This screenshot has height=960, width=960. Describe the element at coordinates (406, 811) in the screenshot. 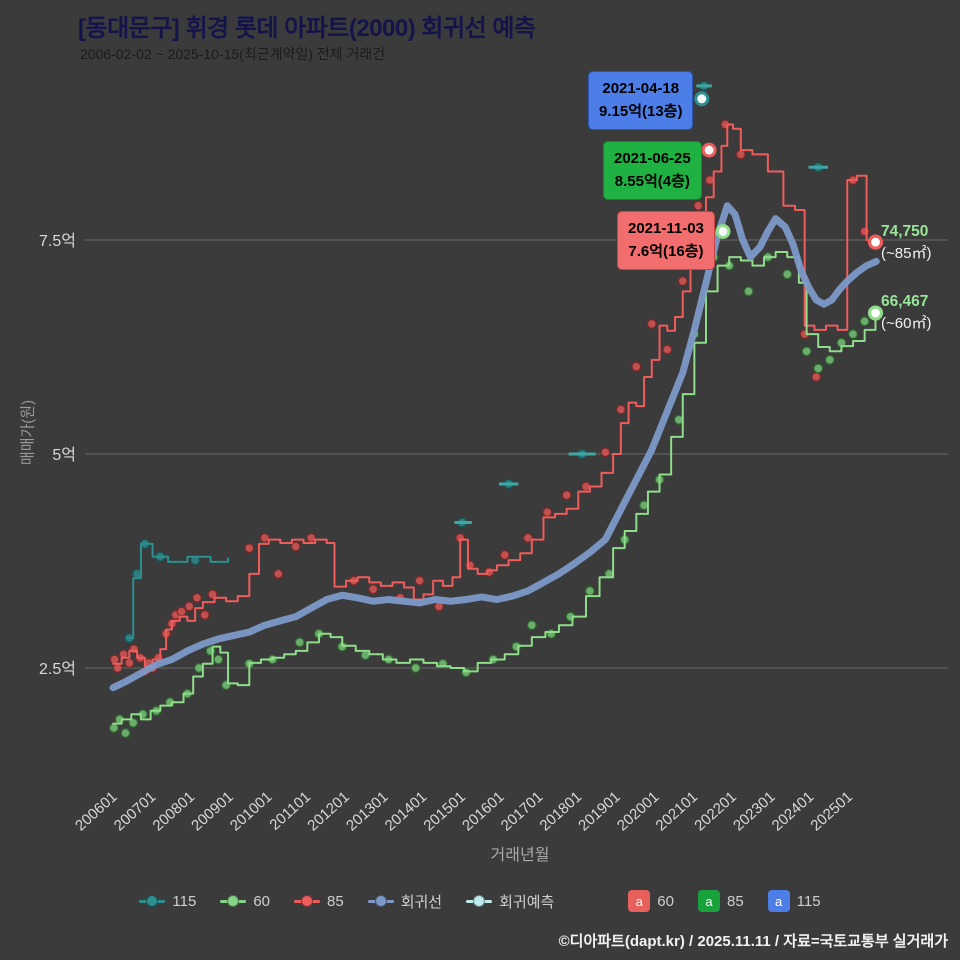

I see `x-tick-label: 201401` at that location.